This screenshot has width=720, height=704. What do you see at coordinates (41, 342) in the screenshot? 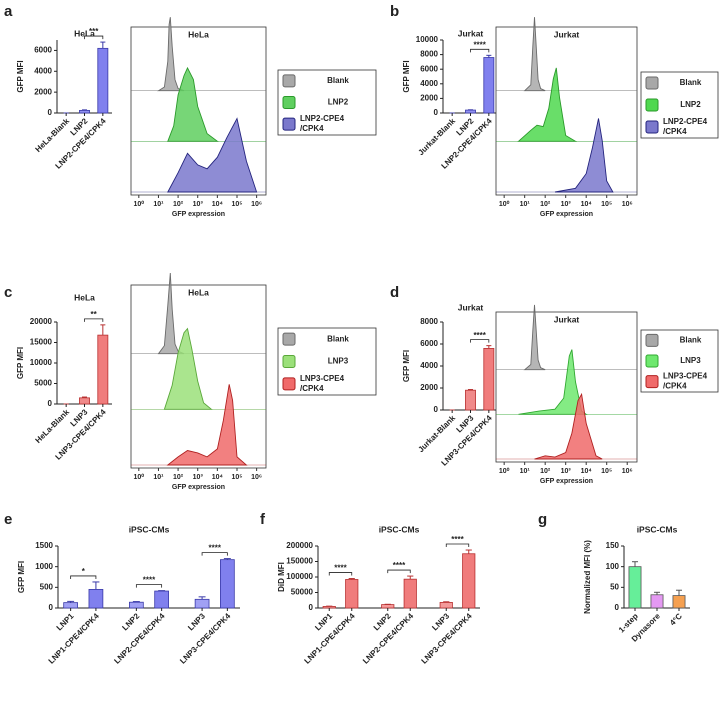
I see `y-tick-label: 15000` at bounding box center [41, 342].